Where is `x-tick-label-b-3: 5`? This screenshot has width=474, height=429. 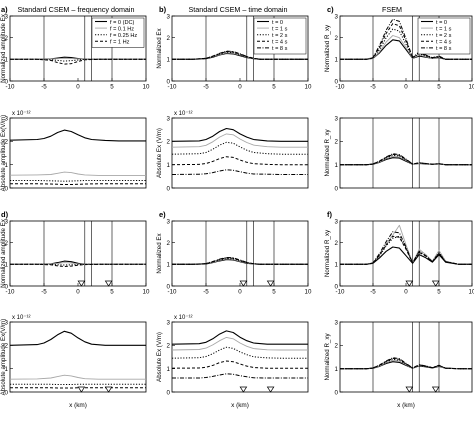 x-tick-label-b-3: 5 is located at coordinates (274, 87).